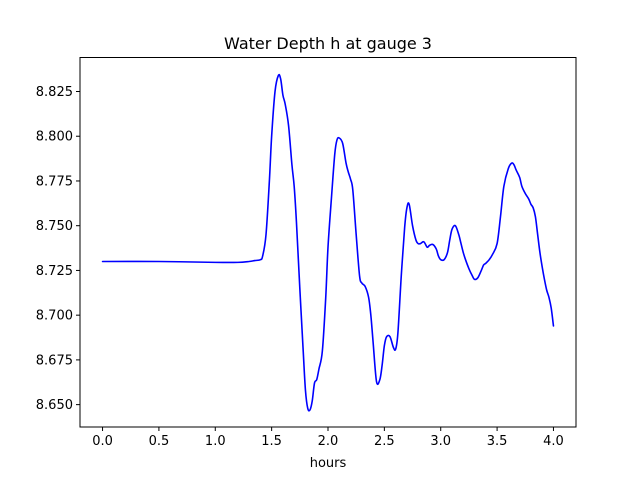 The width and height of the screenshot is (640, 480). I want to click on y-tick-label: 8.775, so click(54, 181).